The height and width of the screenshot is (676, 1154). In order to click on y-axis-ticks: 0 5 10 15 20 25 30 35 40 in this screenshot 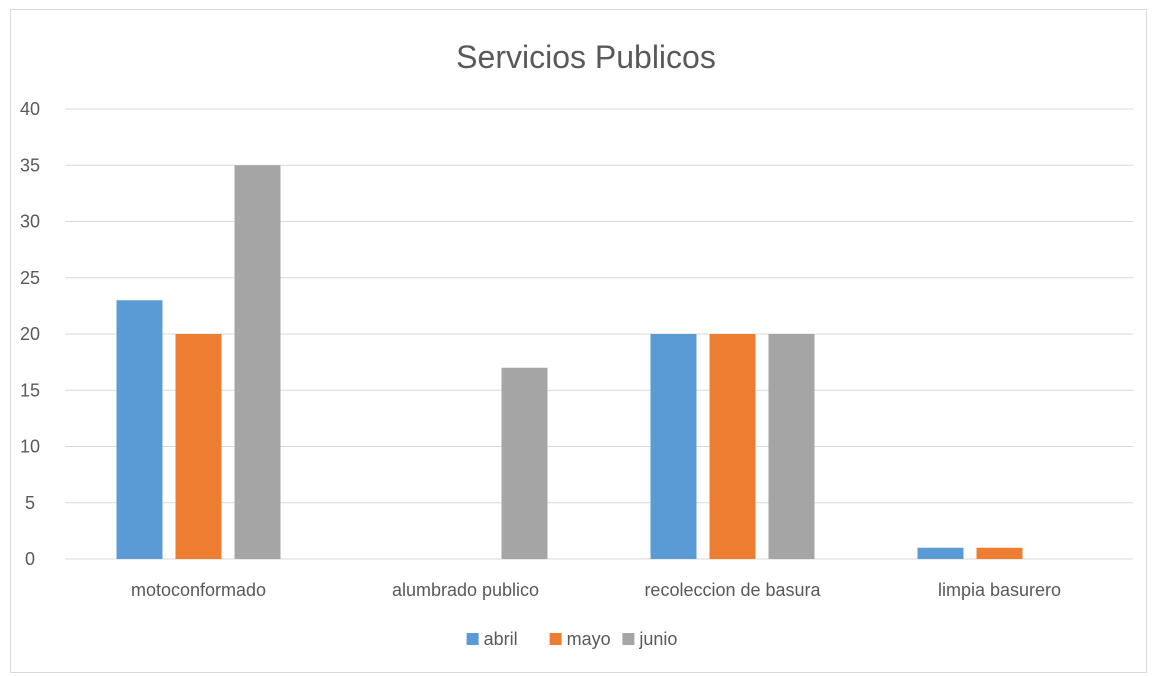, I will do `click(30, 334)`.